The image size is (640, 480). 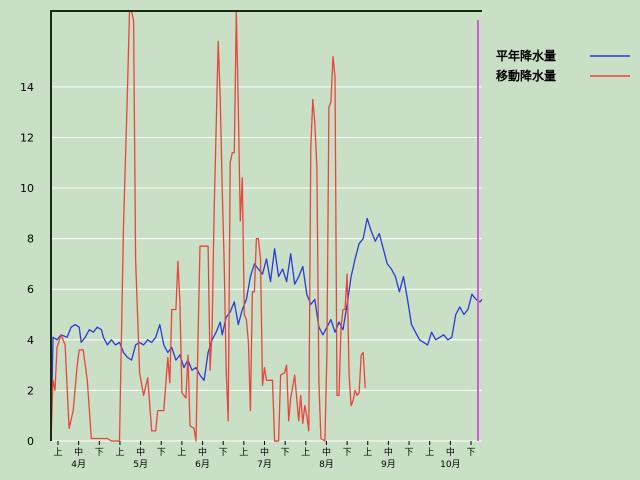 I want to click on month-label: 4月, so click(x=78, y=464).